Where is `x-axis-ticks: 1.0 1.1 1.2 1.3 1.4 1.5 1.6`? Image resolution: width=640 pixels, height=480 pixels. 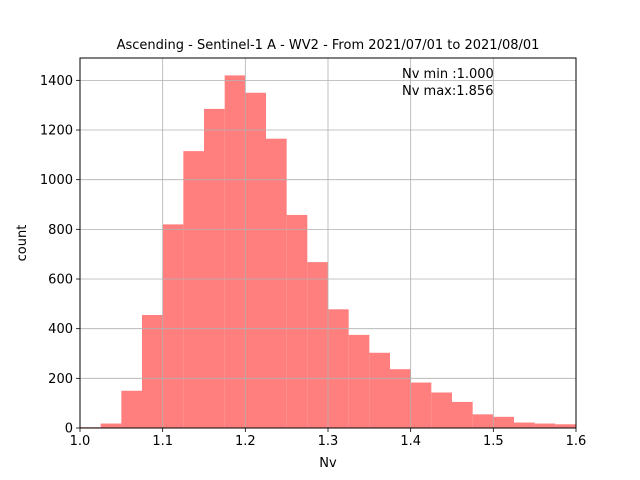 x-axis-ticks: 1.0 1.1 1.2 1.3 1.4 1.5 1.6 is located at coordinates (328, 438).